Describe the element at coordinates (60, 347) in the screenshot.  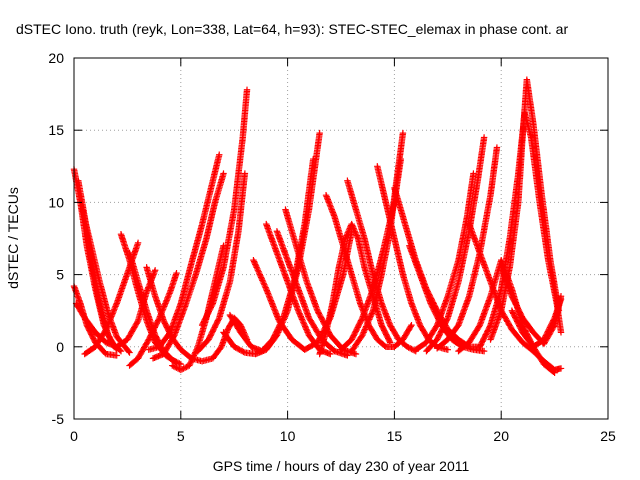
I see `y-tick-label: 0` at that location.